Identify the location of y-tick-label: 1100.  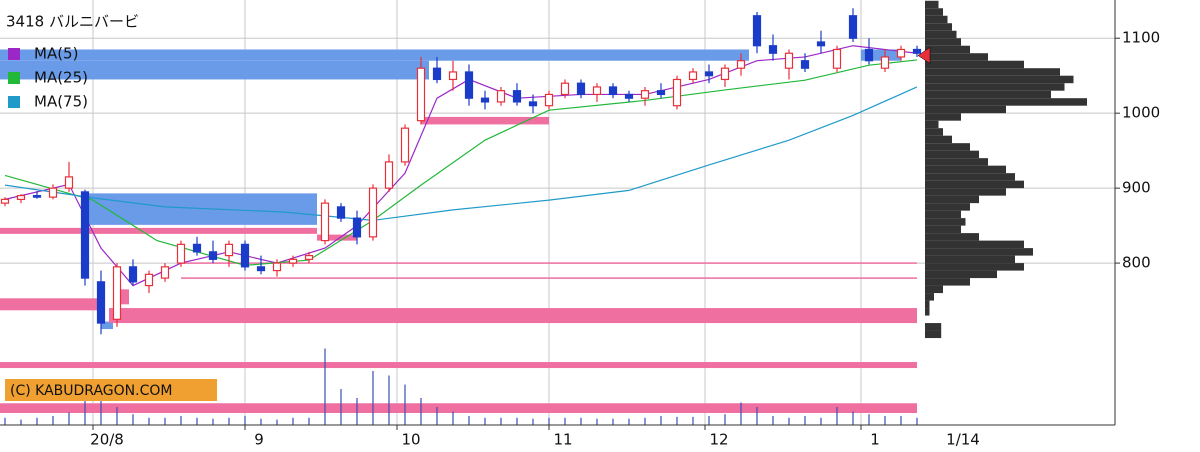
(1141, 38).